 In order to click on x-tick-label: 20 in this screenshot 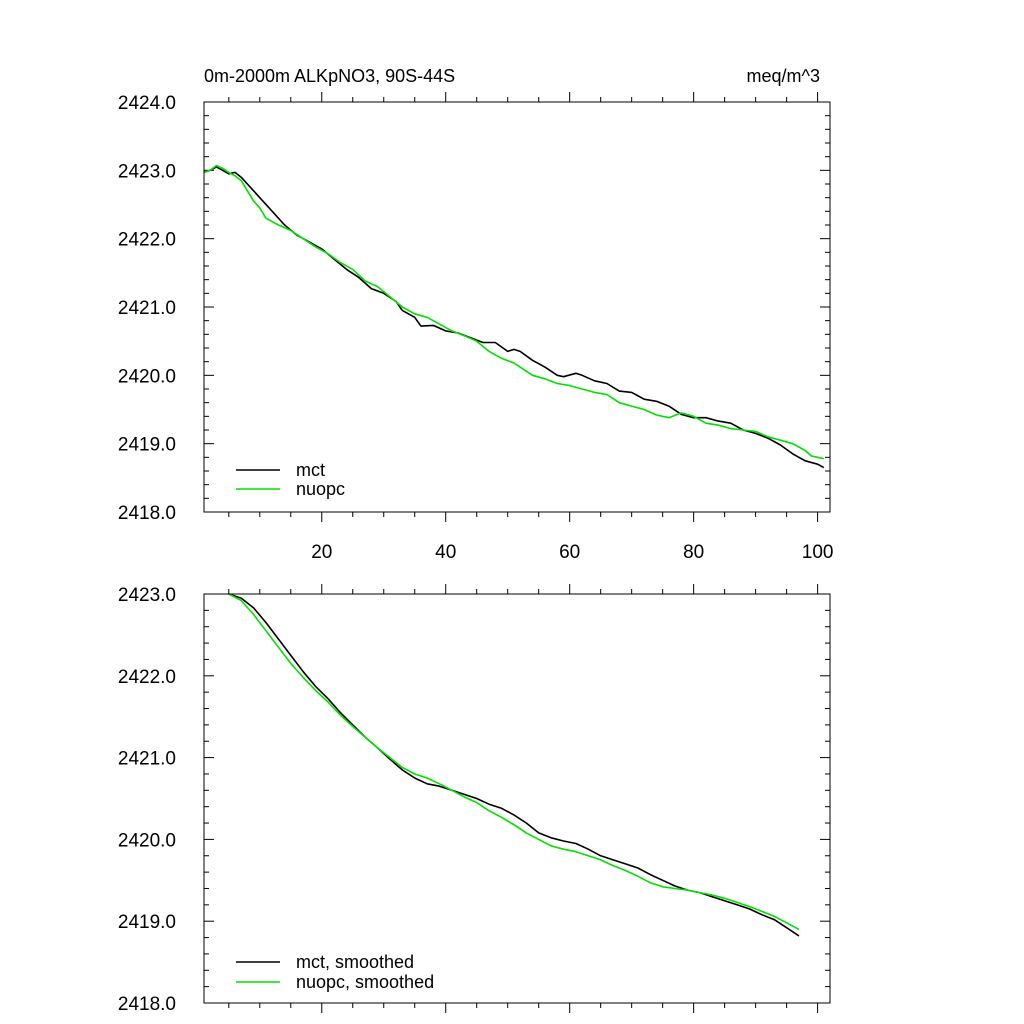, I will do `click(321, 552)`.